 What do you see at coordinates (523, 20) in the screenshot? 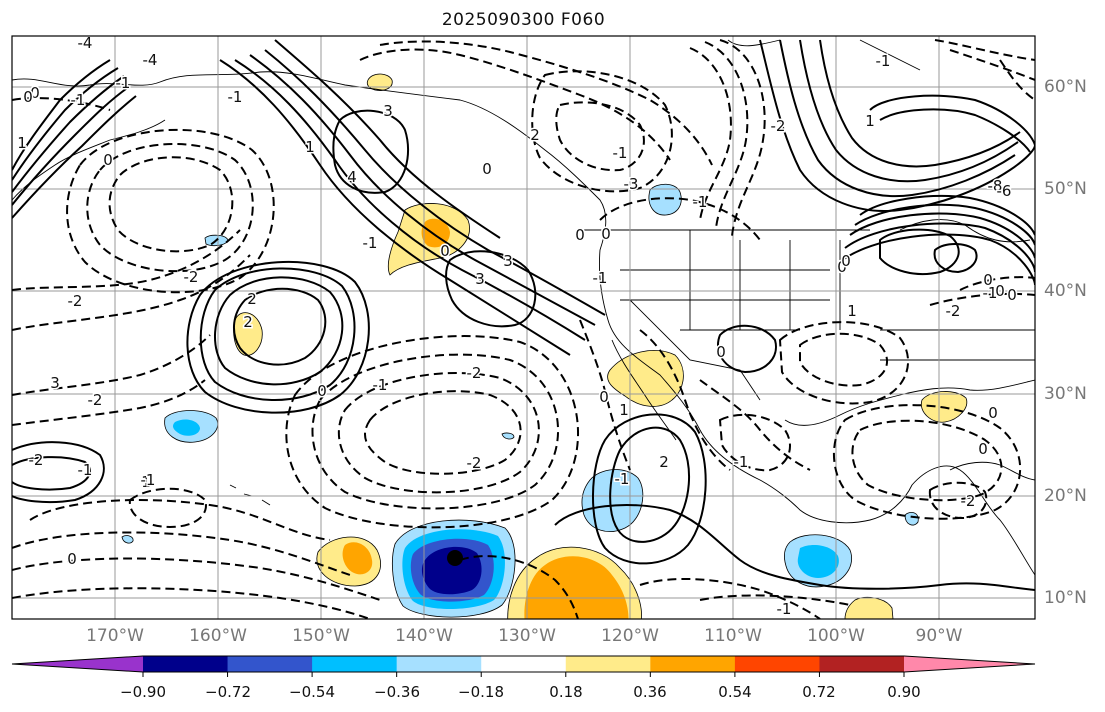
I see `page-title: 2025090300 F060` at bounding box center [523, 20].